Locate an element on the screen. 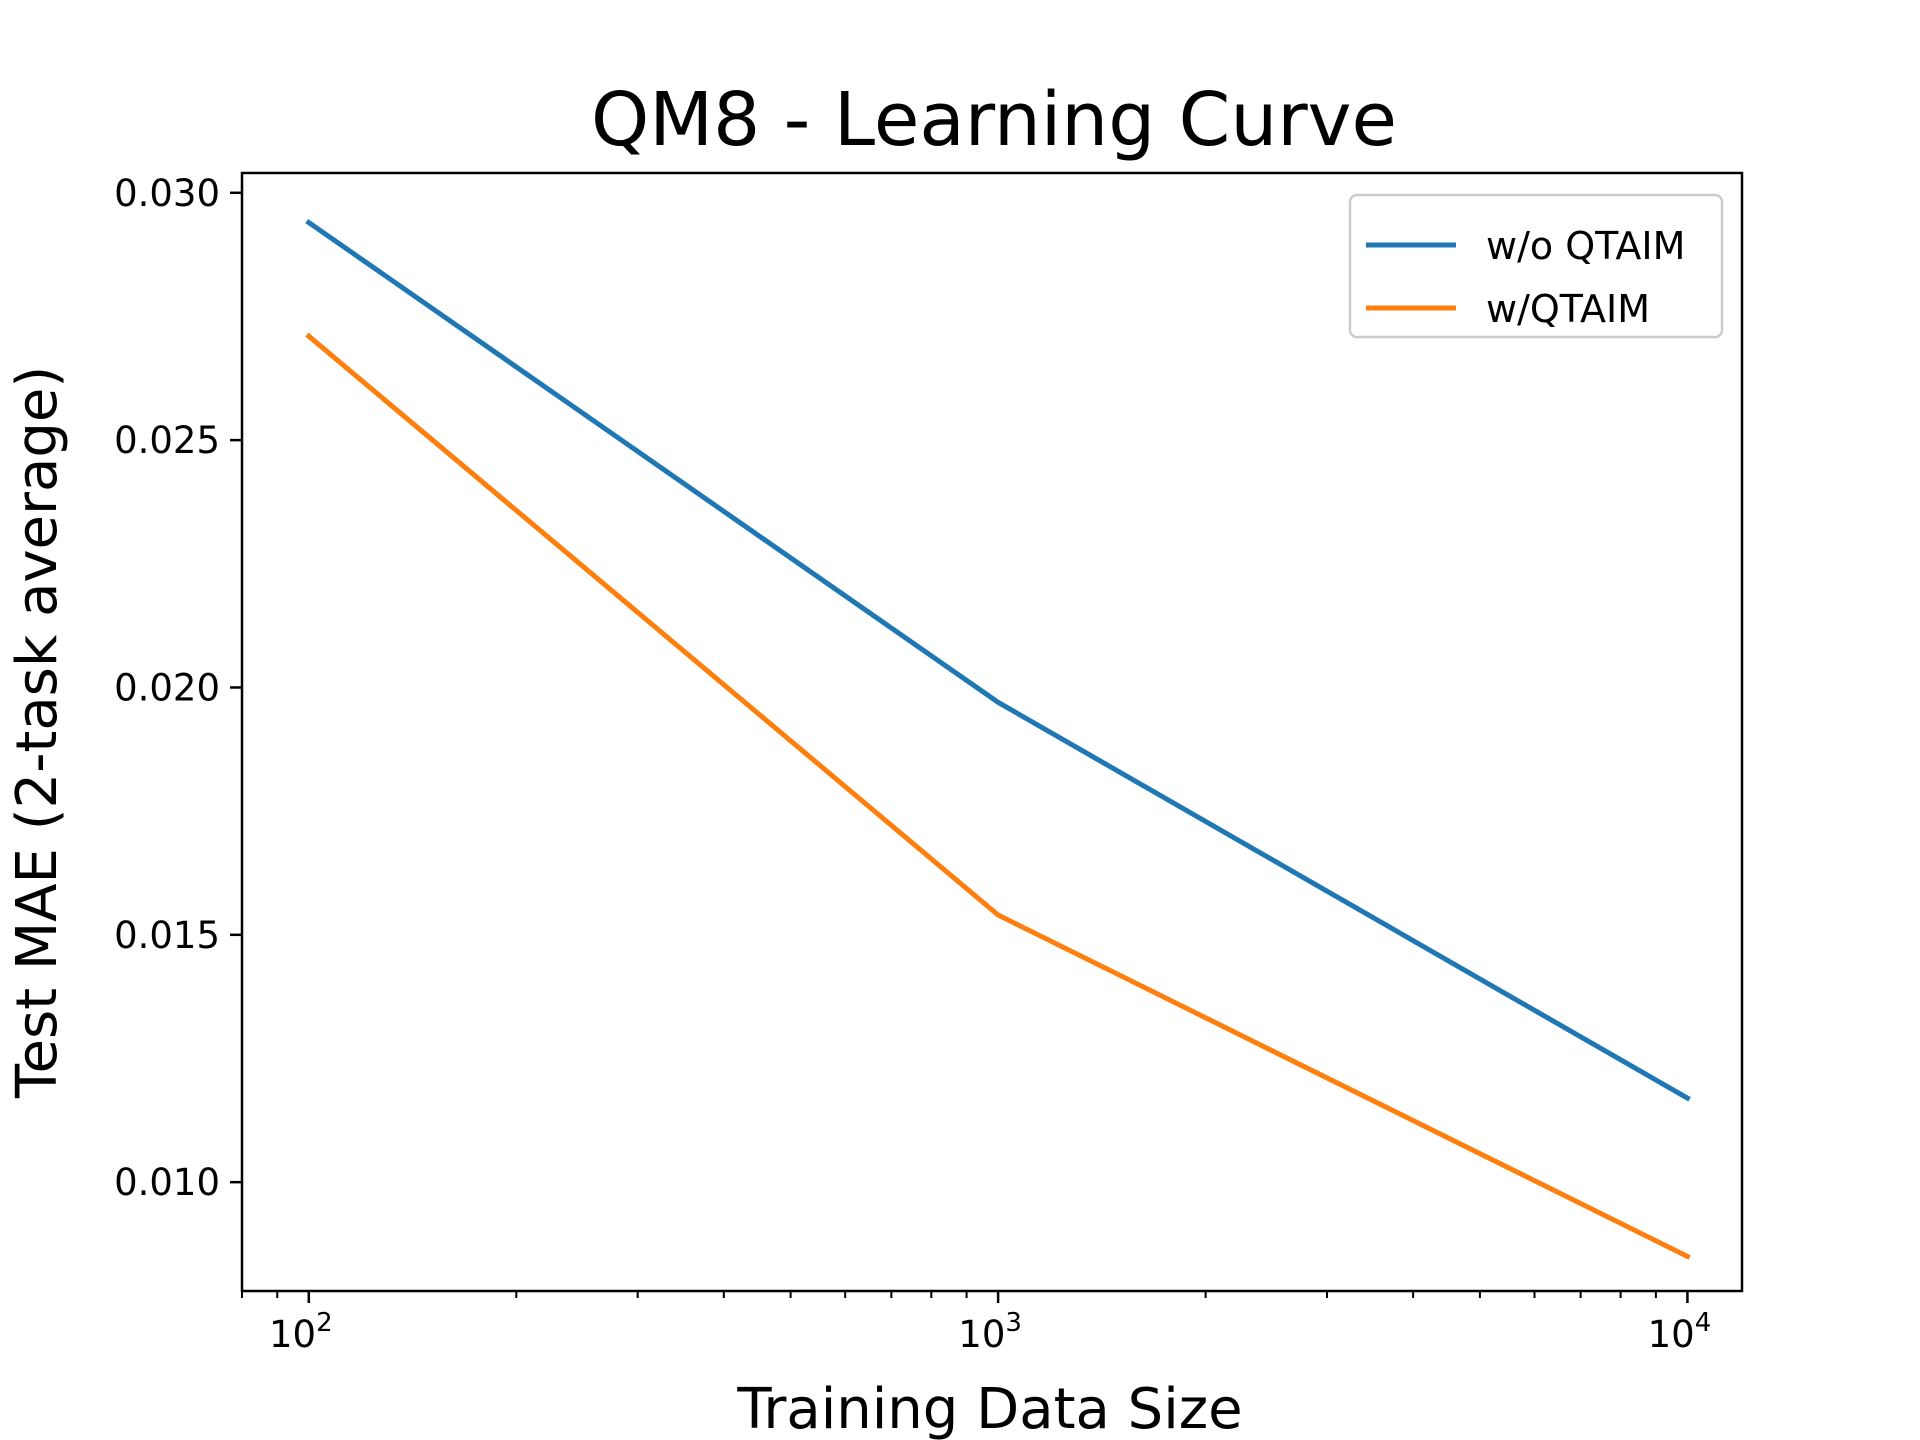  x-axis-label: Training Data Size is located at coordinates (989, 1408).